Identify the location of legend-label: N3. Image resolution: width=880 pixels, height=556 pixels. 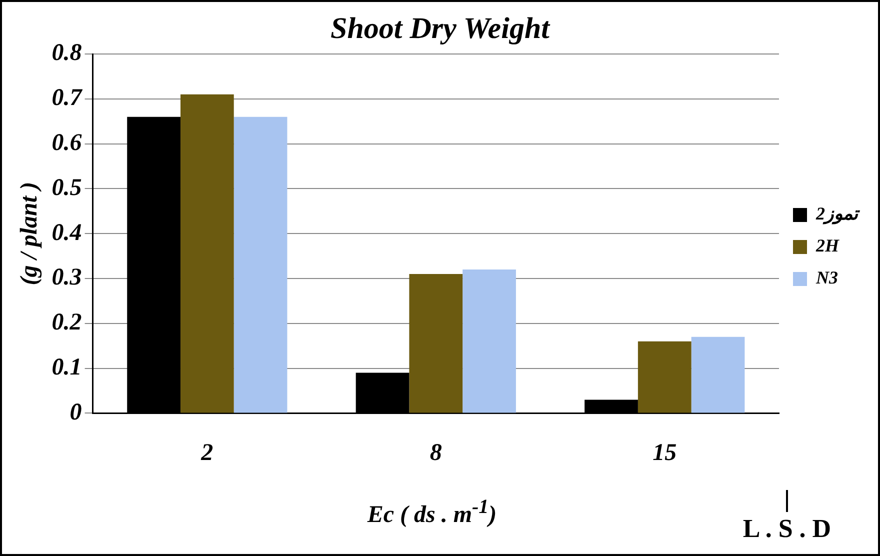
(826, 278).